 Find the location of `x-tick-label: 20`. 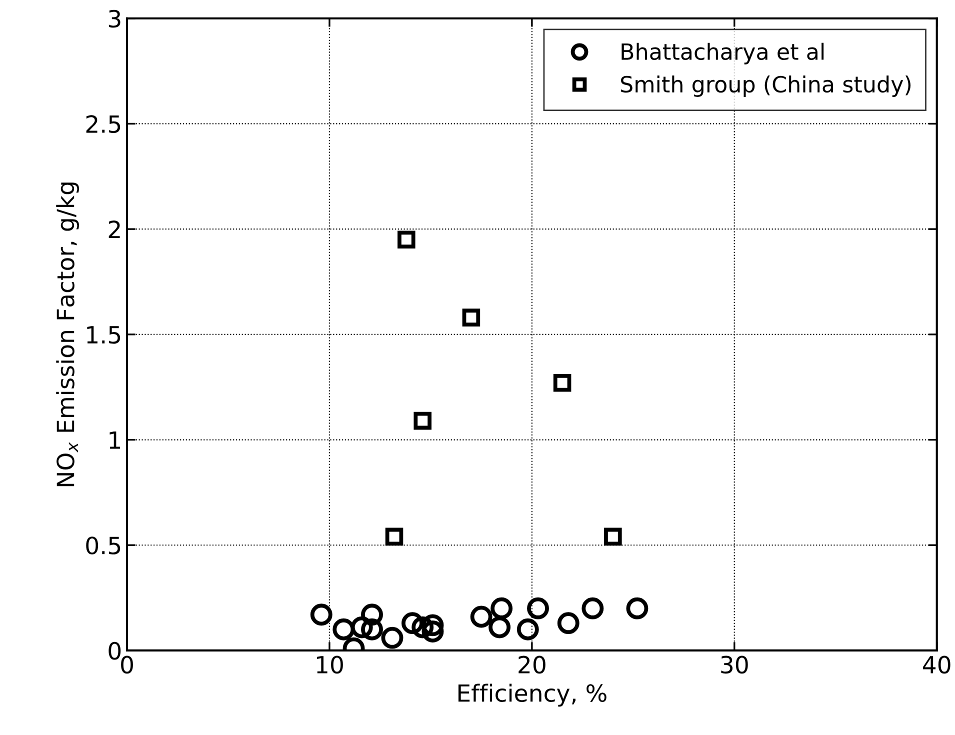

x-tick-label: 20 is located at coordinates (532, 665).